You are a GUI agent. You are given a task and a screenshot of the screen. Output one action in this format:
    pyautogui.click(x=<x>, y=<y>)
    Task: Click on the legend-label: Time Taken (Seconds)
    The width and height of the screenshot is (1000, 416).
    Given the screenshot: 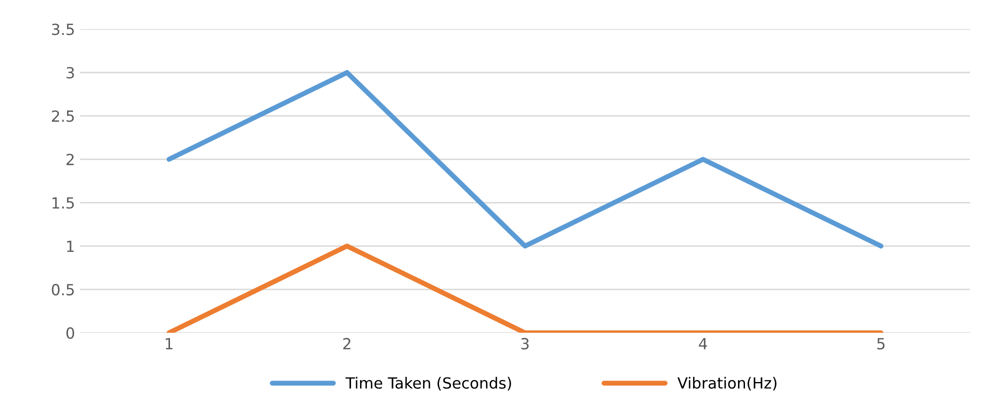 What is the action you would take?
    pyautogui.click(x=429, y=383)
    